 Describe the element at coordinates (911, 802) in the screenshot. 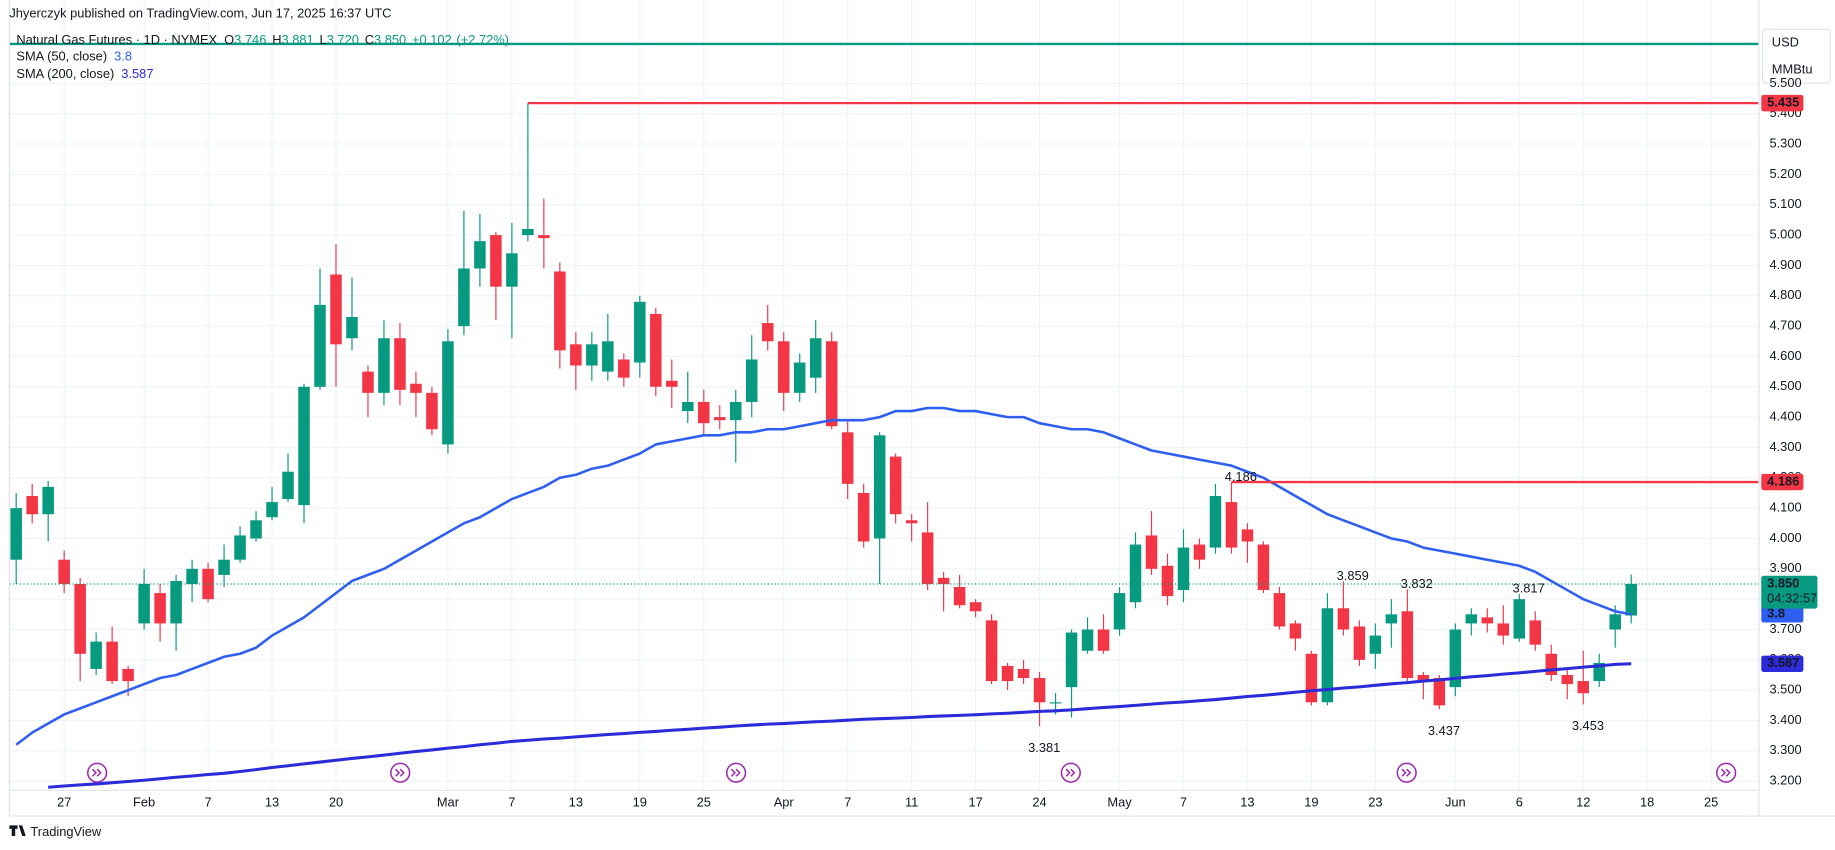

I see `x-tick-label: 11` at that location.